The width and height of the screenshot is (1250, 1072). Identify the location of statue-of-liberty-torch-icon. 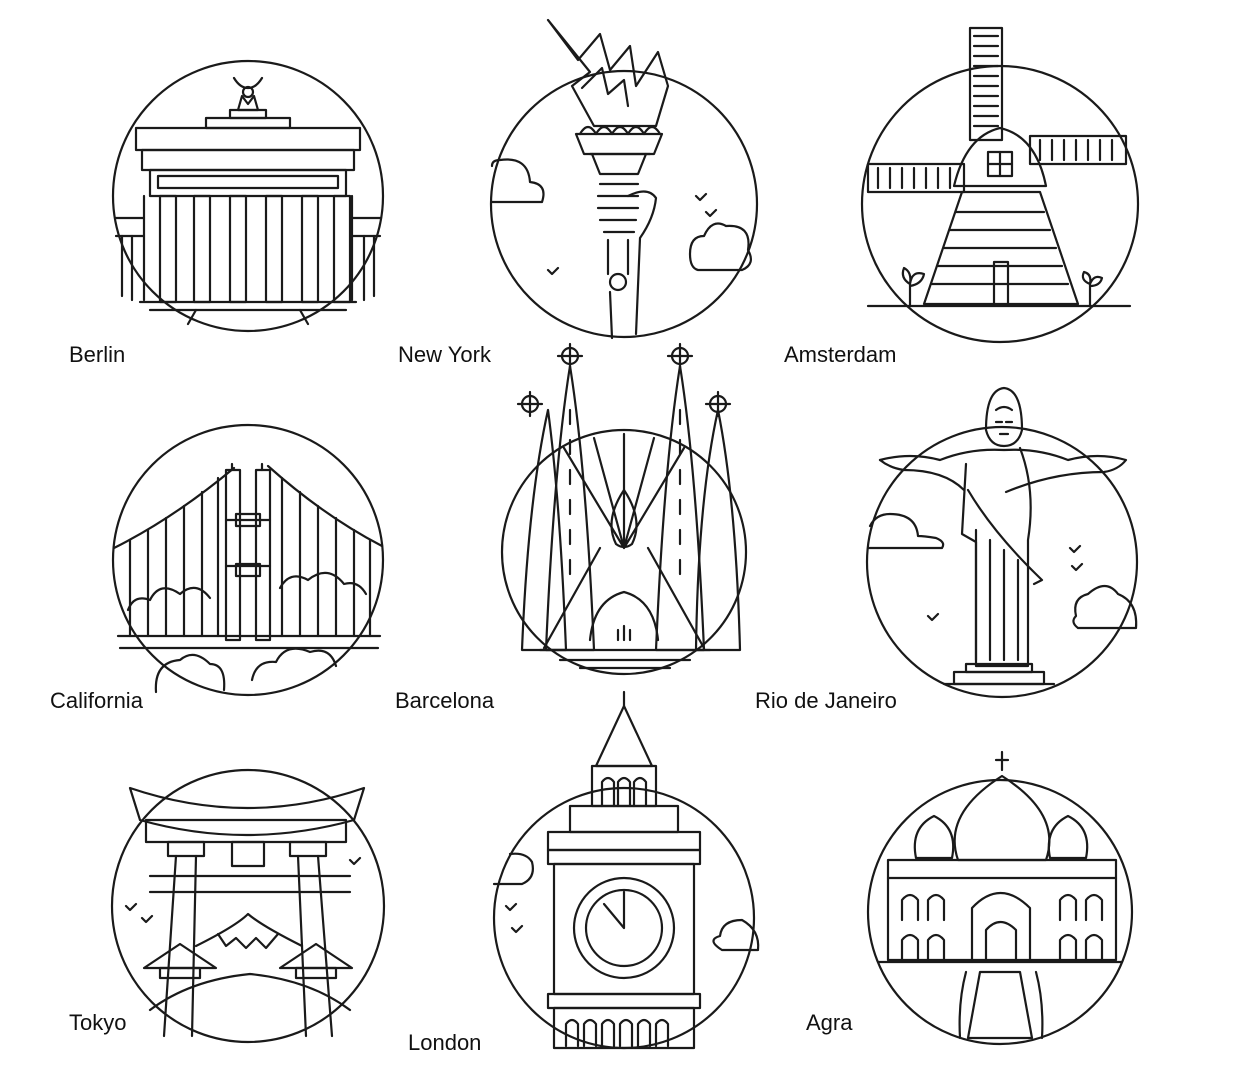
(624, 179).